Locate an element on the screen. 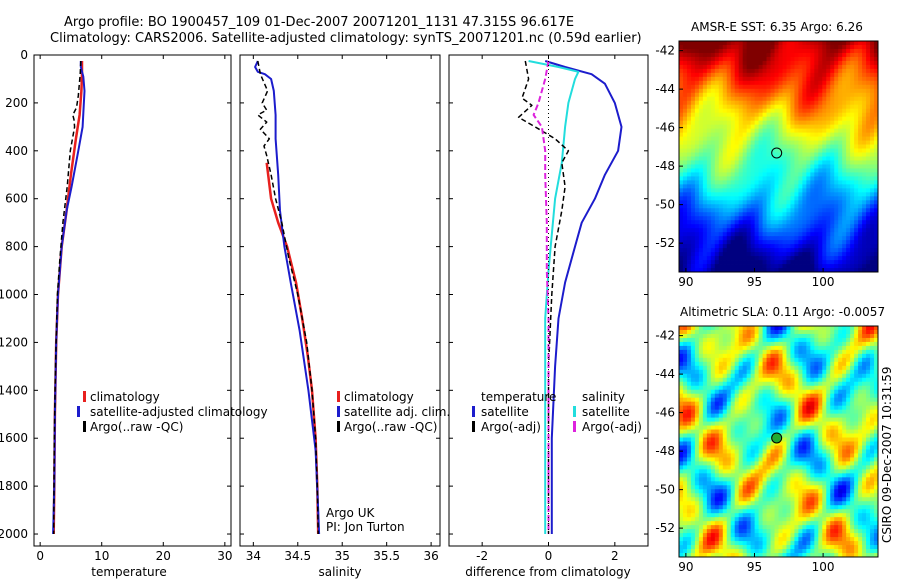  legend-swatch-temp-argo is located at coordinates (473, 426).